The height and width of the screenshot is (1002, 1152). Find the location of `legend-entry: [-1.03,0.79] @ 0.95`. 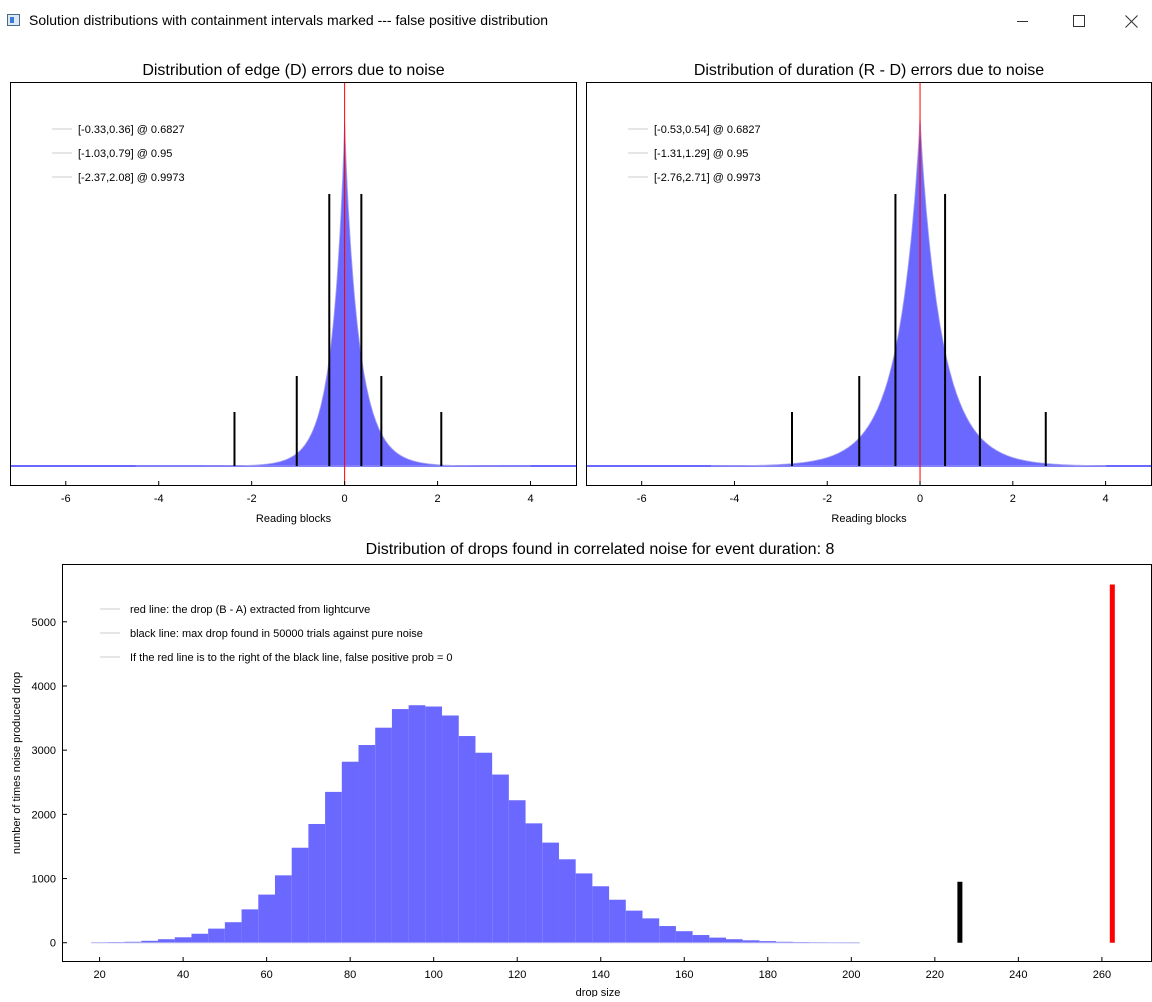

legend-entry: [-1.03,0.79] @ 0.95 is located at coordinates (125, 154).